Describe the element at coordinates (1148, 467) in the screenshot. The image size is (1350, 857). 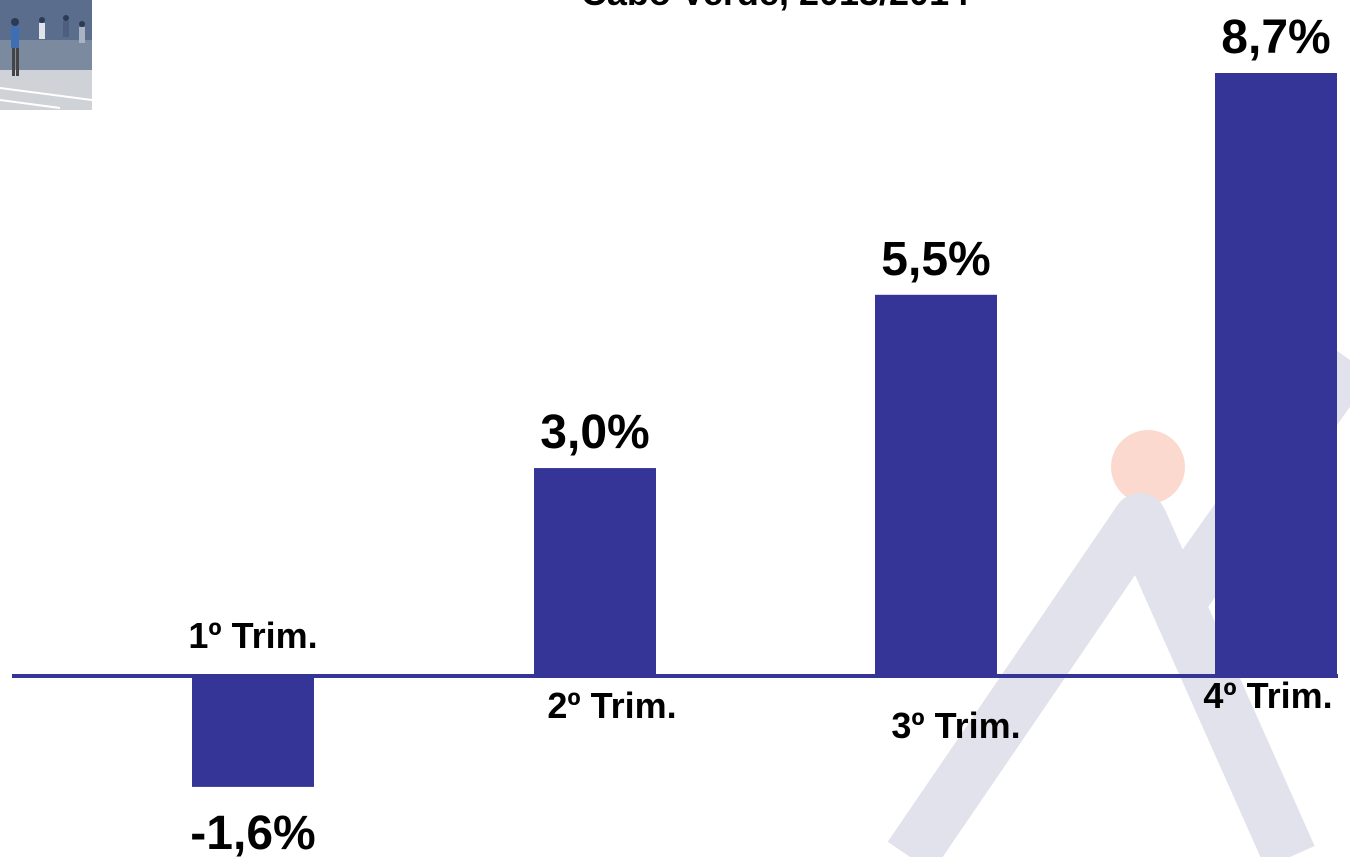
I see `watermark-dot-icon` at that location.